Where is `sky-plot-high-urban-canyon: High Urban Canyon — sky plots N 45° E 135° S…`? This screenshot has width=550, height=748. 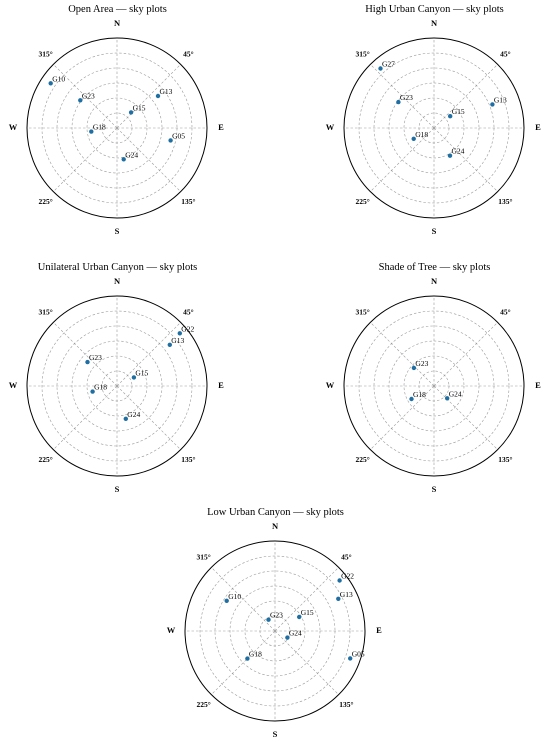 sky-plot-high-urban-canyon: High Urban Canyon — sky plots N 45° E 135° S… is located at coordinates (433, 122).